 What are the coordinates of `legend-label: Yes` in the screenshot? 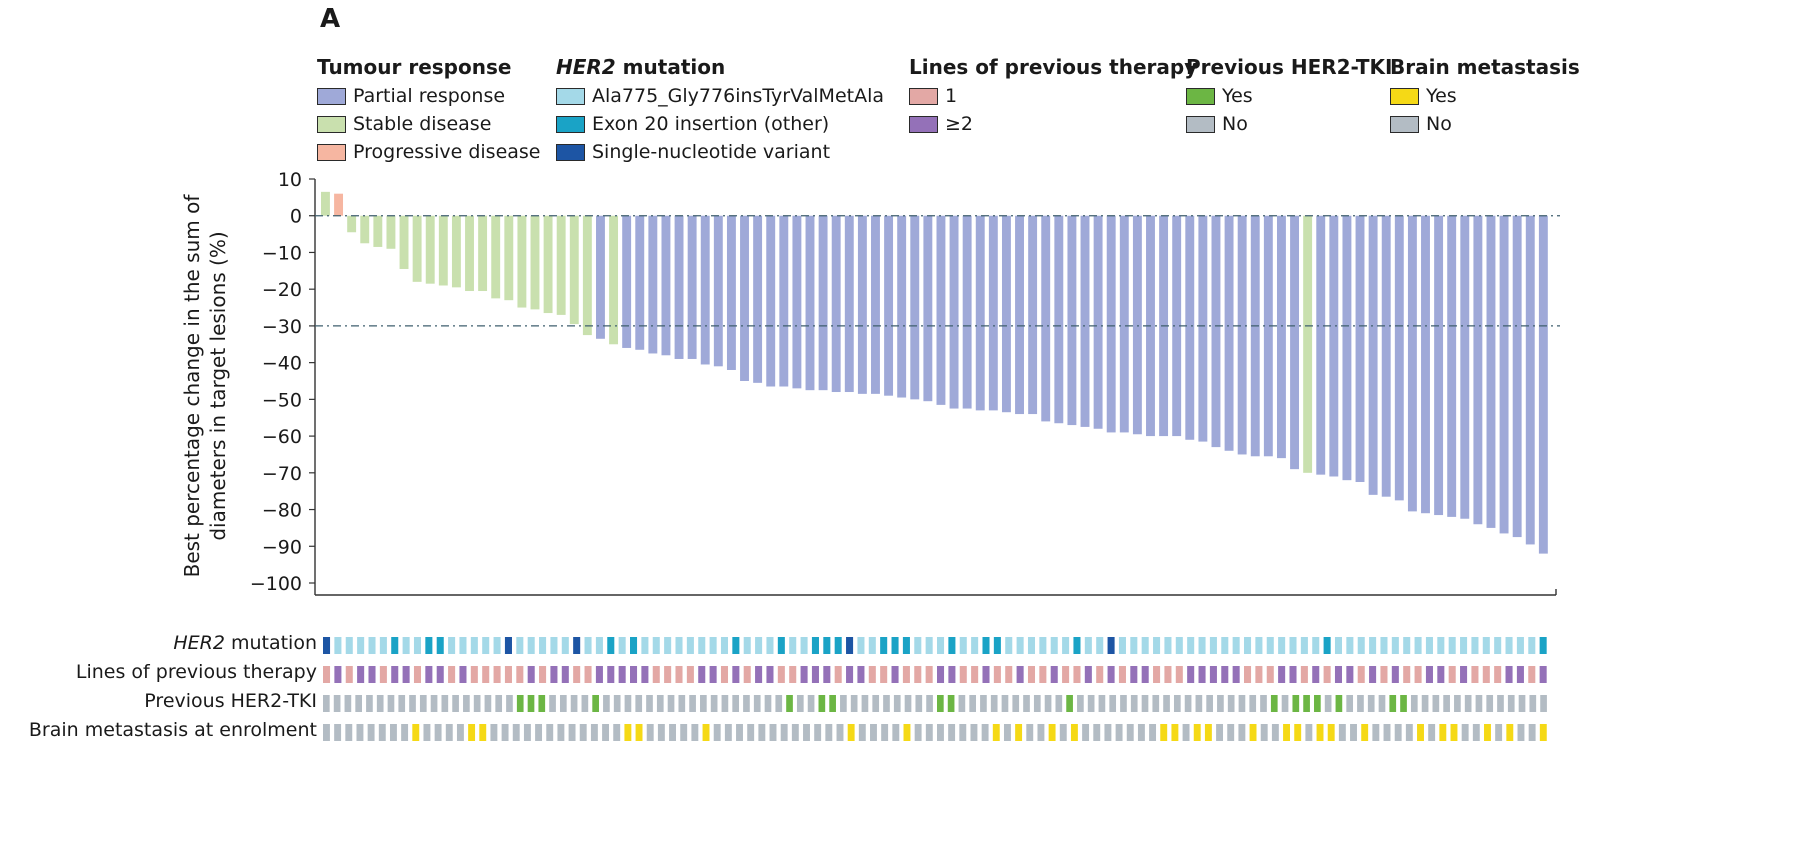 It's located at (1441, 96).